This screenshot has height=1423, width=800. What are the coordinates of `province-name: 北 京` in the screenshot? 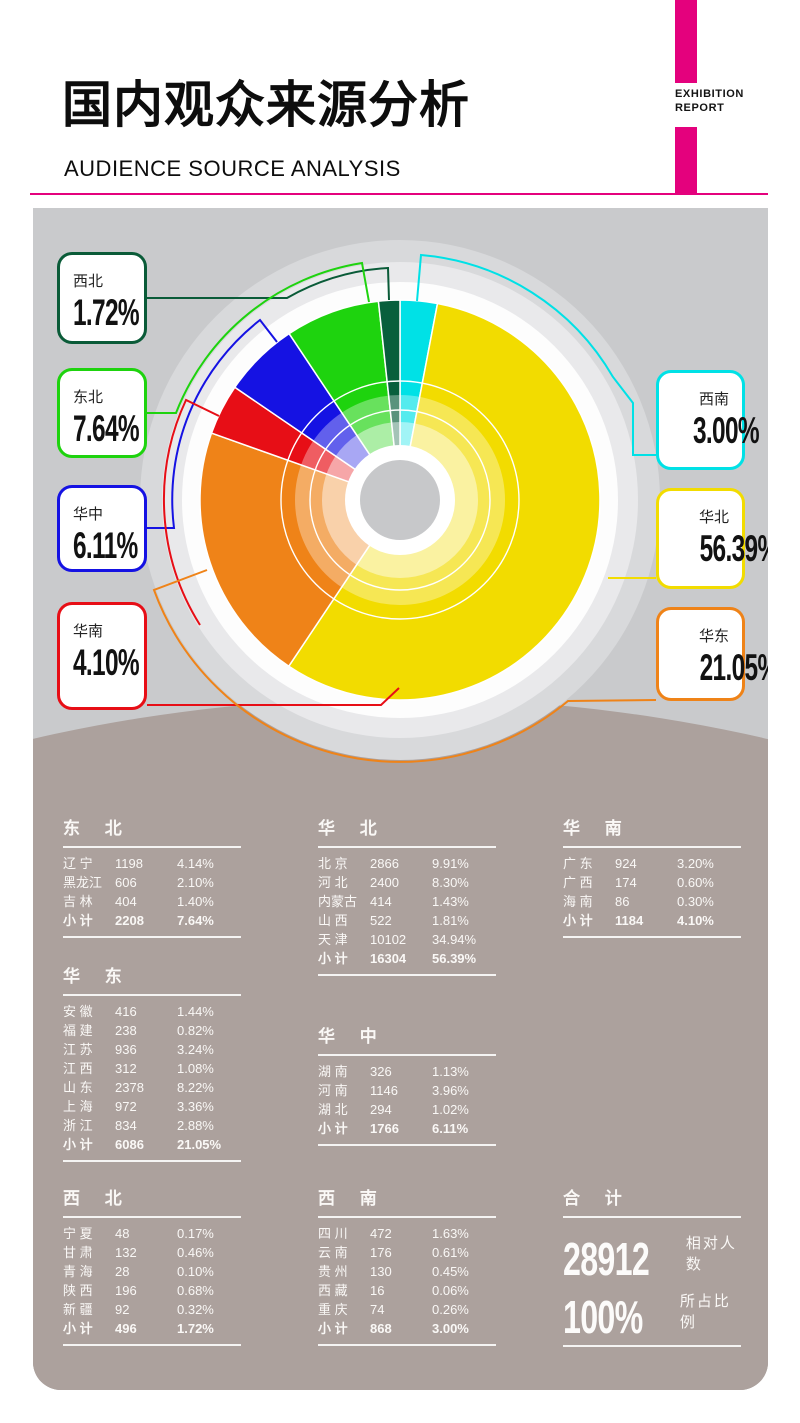 It's located at (333, 863).